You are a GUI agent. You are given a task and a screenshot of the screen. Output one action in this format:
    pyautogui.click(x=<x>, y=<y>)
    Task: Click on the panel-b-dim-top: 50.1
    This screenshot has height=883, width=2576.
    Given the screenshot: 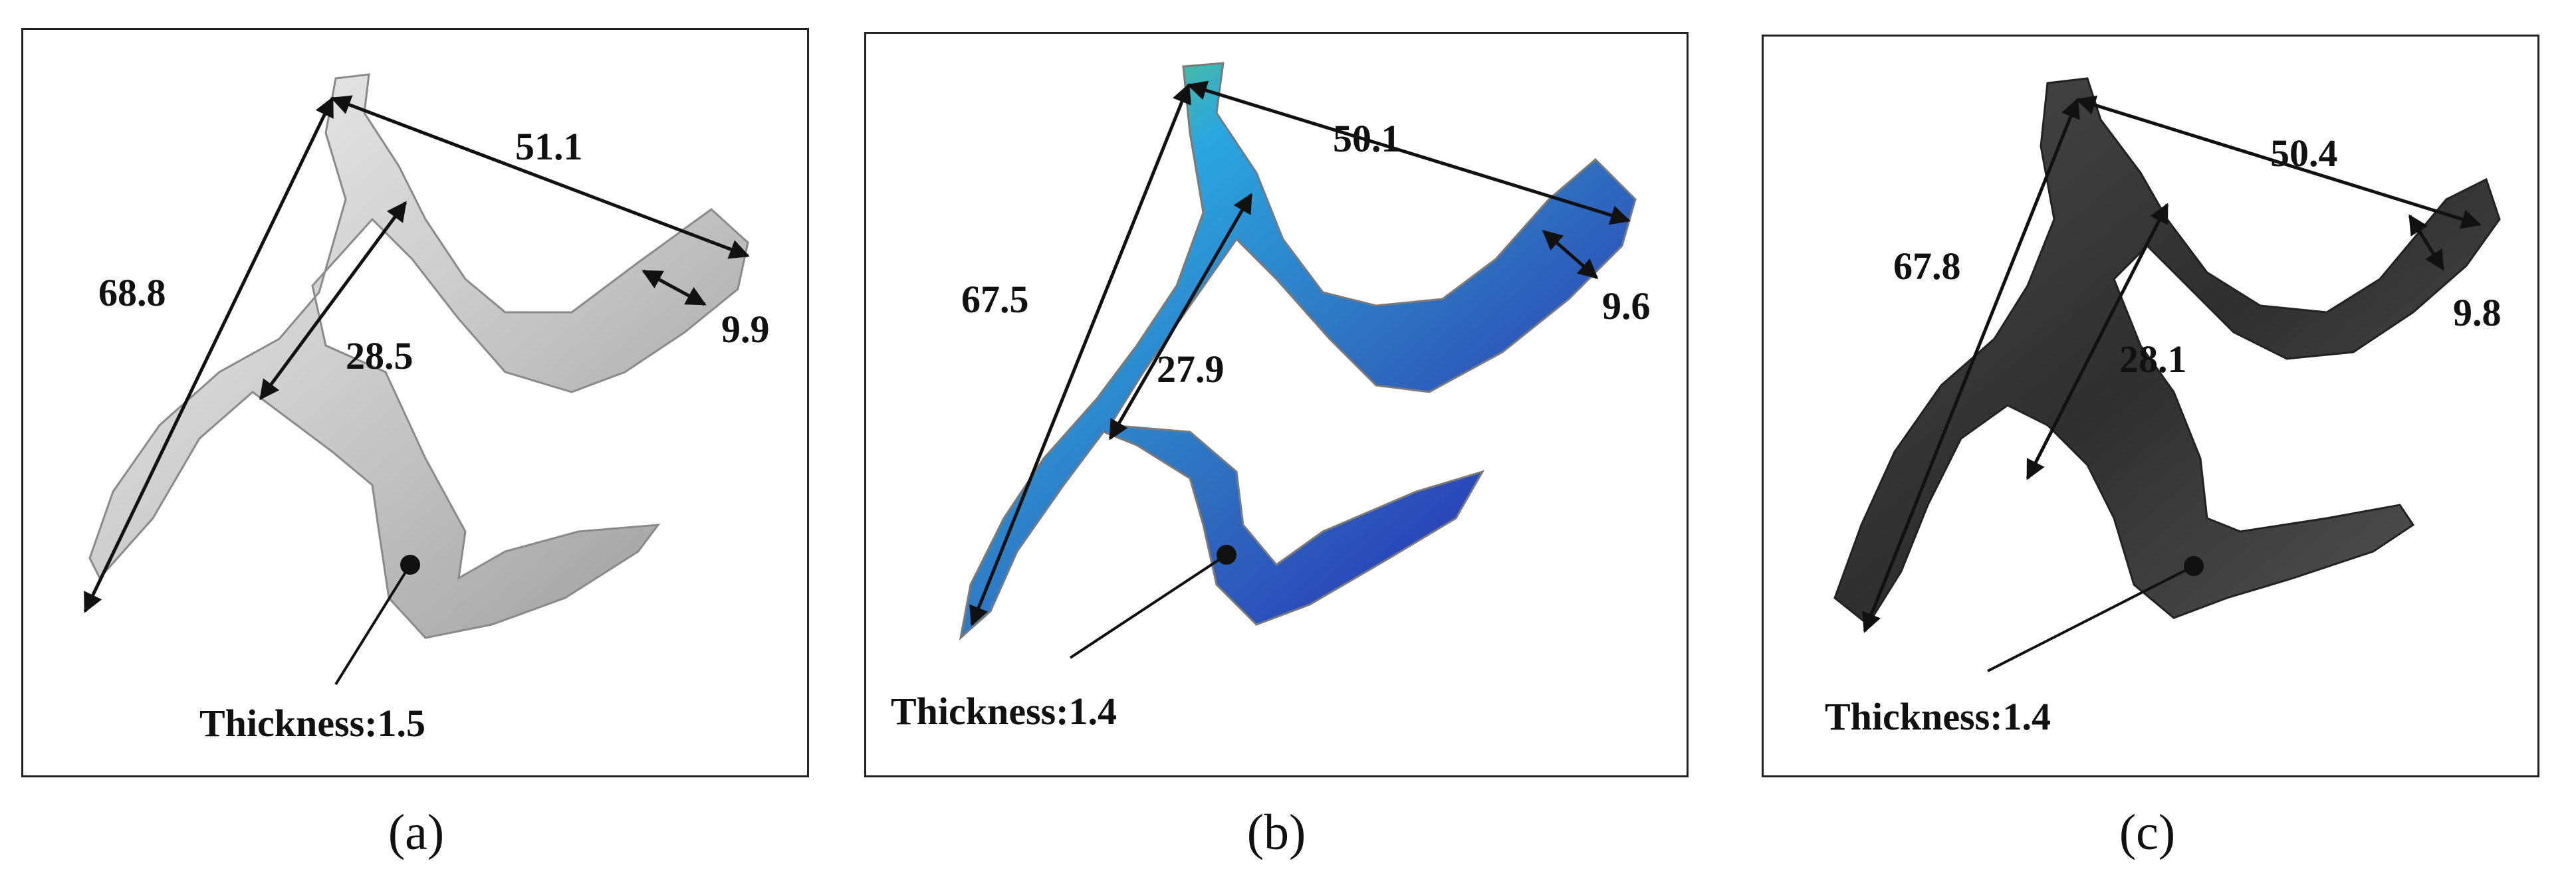 What is the action you would take?
    pyautogui.click(x=1367, y=138)
    